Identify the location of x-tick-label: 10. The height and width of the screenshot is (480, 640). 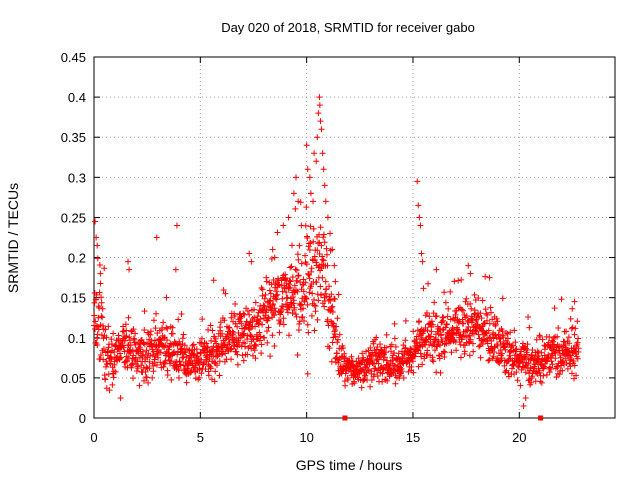
(306, 437).